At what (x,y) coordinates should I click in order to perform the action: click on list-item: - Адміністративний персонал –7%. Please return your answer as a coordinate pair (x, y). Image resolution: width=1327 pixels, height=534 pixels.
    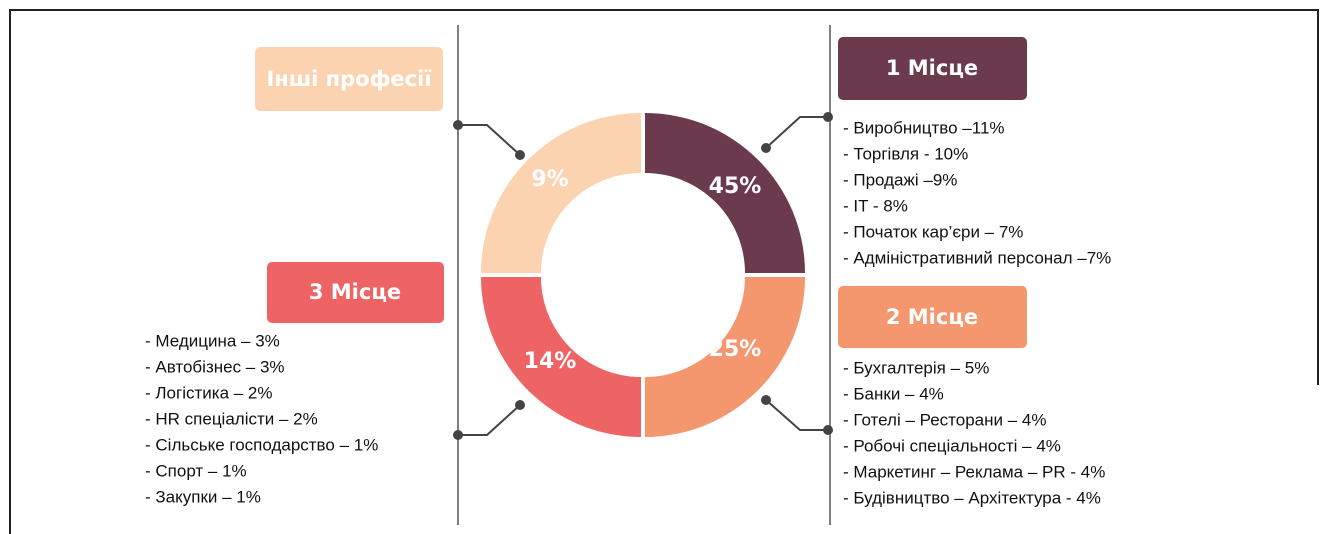
    Looking at the image, I should click on (977, 257).